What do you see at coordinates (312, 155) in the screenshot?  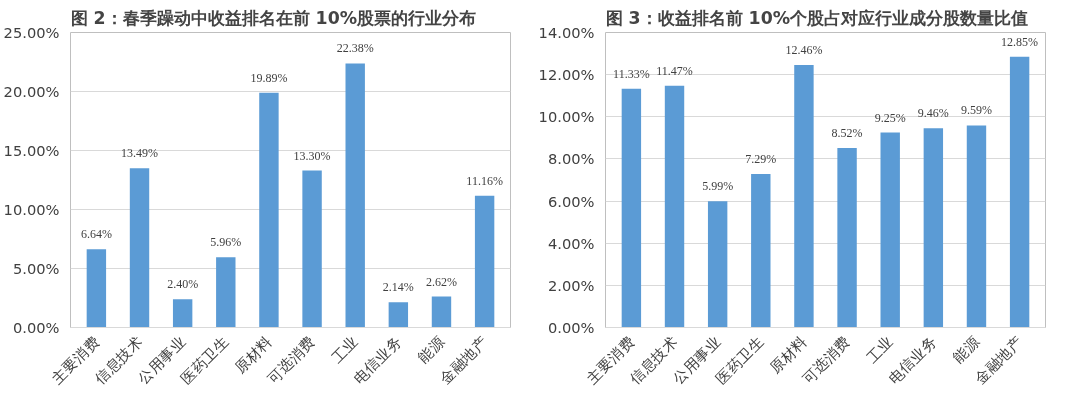 I see `data-label: 13.30%` at bounding box center [312, 155].